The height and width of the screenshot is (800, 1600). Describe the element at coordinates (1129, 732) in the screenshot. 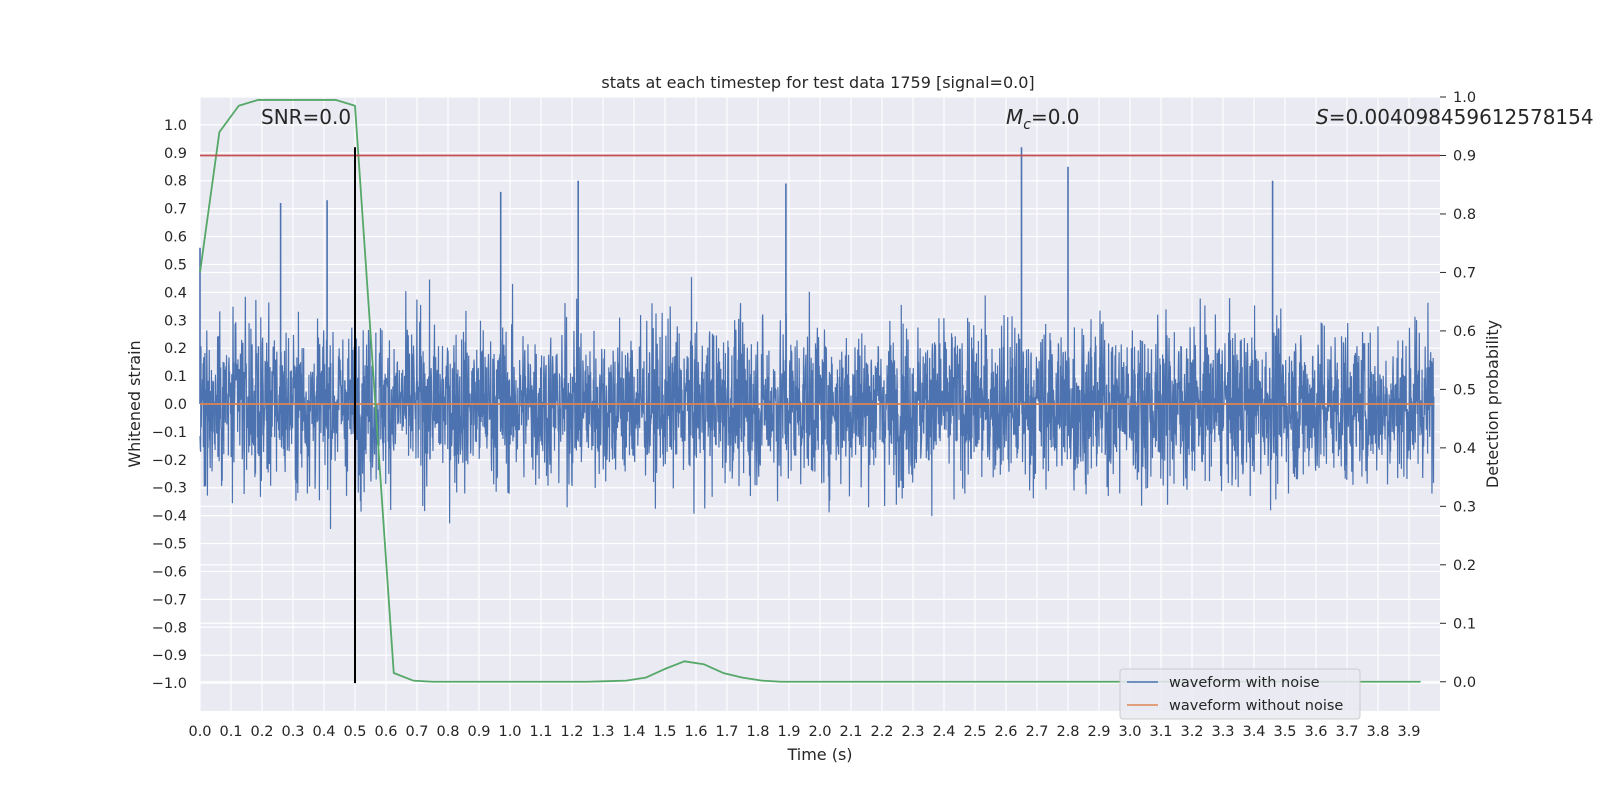

I see `x-tick-label: 3.0` at that location.